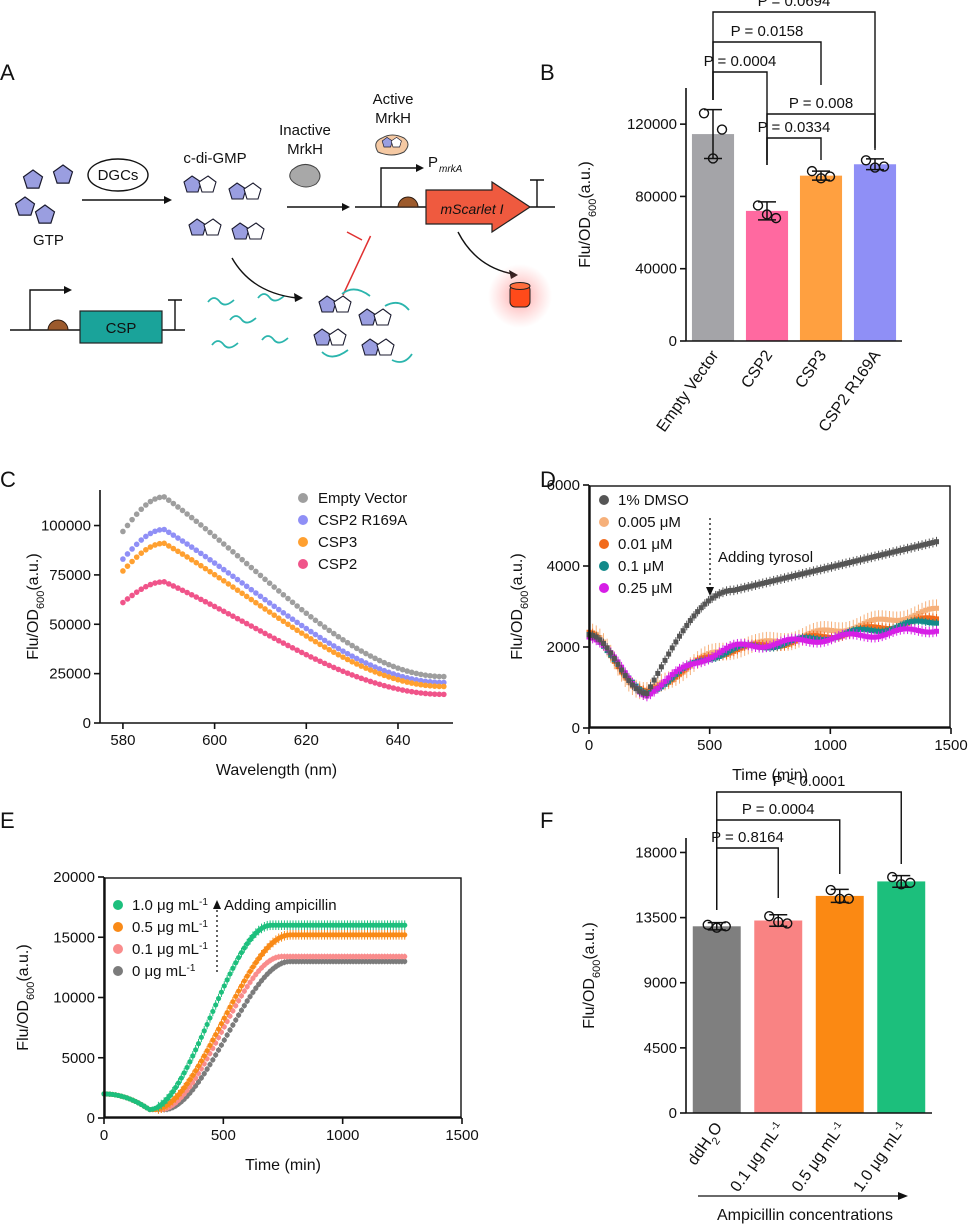 This screenshot has width=969, height=1224. I want to click on terminator-icon, so click(537, 193).